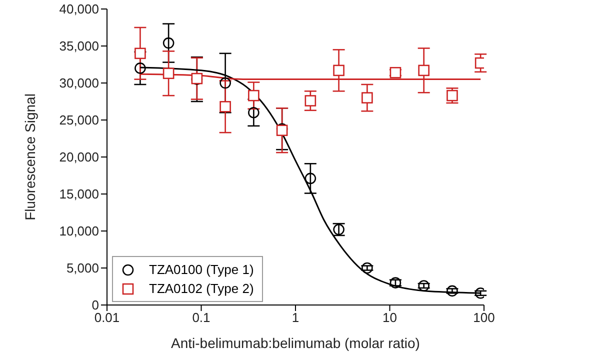  I want to click on legend-label: TZA0102 (Type 2), so click(201, 289).